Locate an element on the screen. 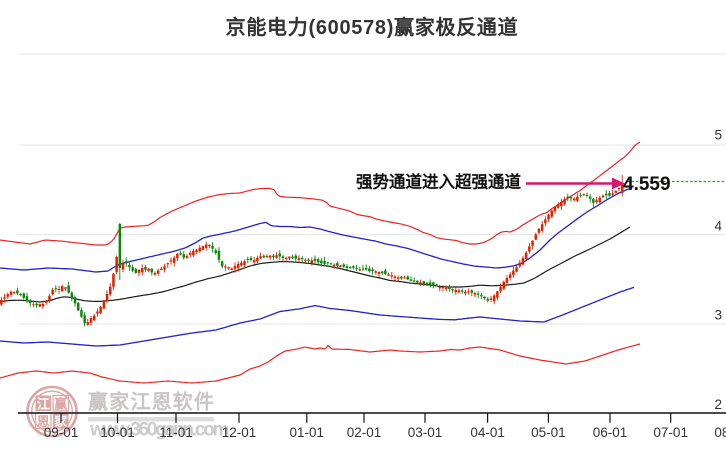 The width and height of the screenshot is (726, 450). svg-text: 11-01 is located at coordinates (176, 432).